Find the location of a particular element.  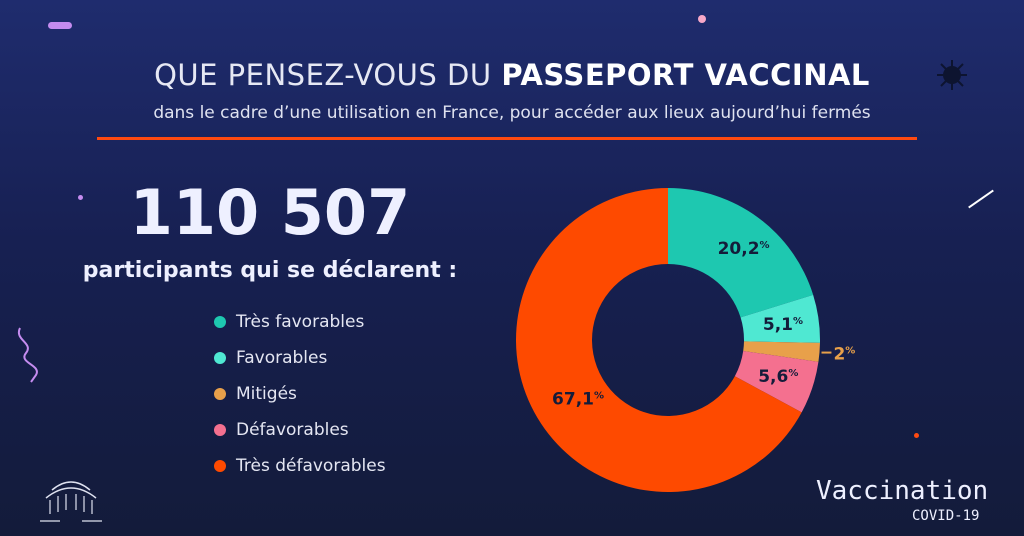

slice-label: 5,6% is located at coordinates (778, 377).